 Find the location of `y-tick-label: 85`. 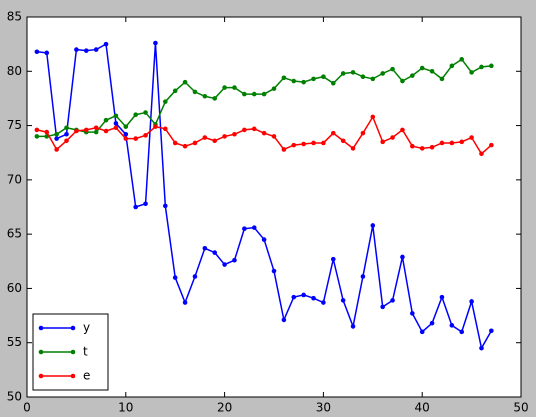

y-tick-label: 85 is located at coordinates (14, 17).